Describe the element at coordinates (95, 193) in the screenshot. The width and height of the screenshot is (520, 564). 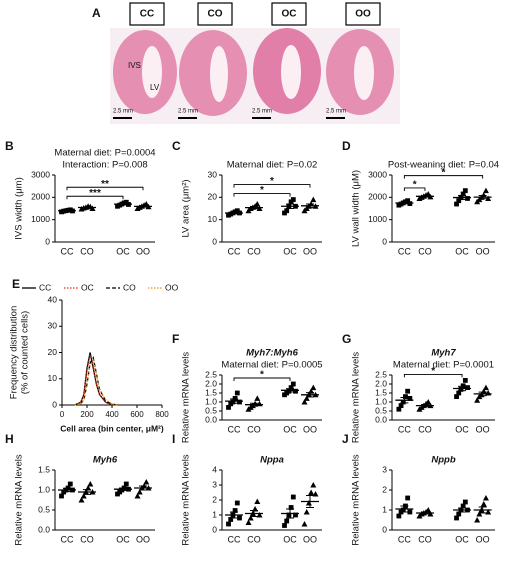
I see `significance-label: ***` at that location.